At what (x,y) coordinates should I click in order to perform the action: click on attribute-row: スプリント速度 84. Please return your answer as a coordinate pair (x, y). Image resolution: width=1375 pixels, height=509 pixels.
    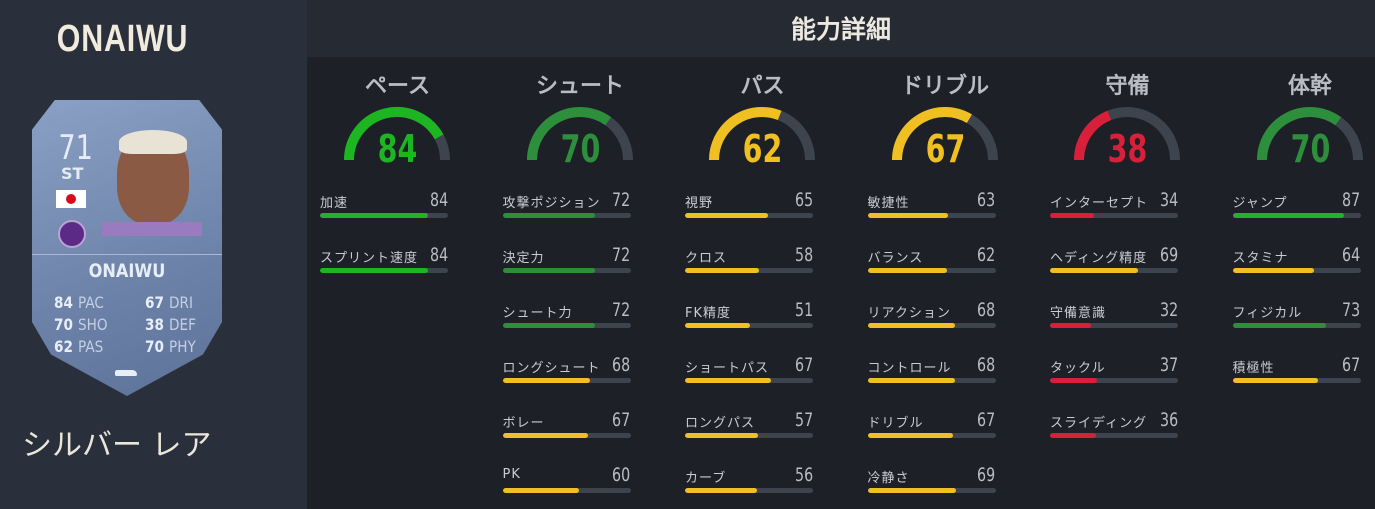
    Looking at the image, I should click on (384, 260).